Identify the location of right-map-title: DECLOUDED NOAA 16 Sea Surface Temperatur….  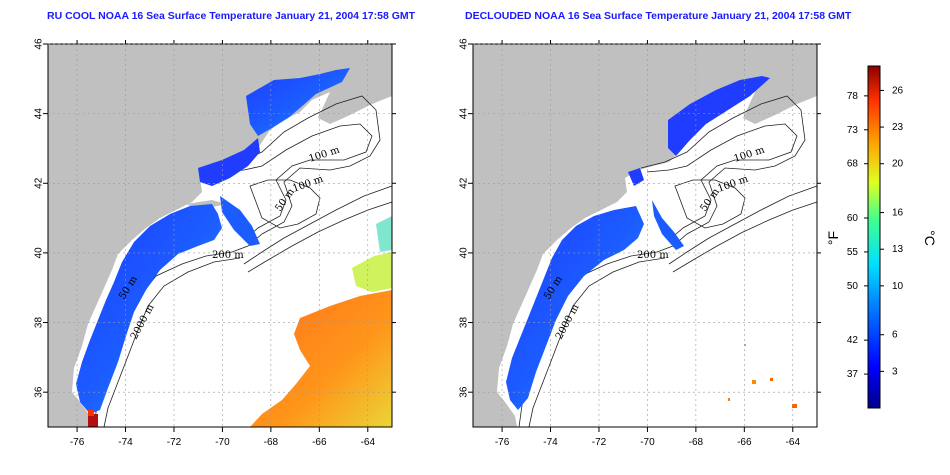
(658, 16).